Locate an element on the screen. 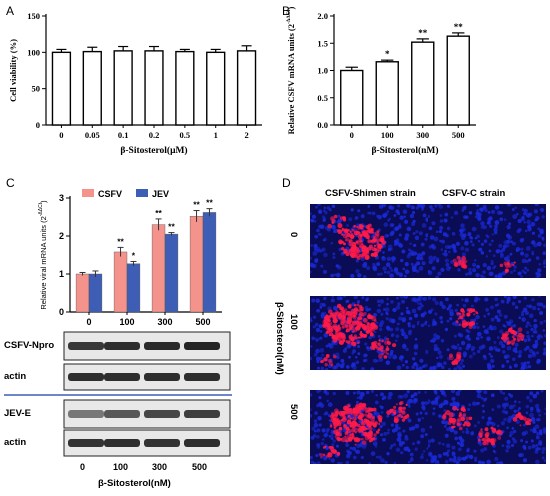 This screenshot has height=496, width=550. blot-jev-e-band is located at coordinates (162, 414).